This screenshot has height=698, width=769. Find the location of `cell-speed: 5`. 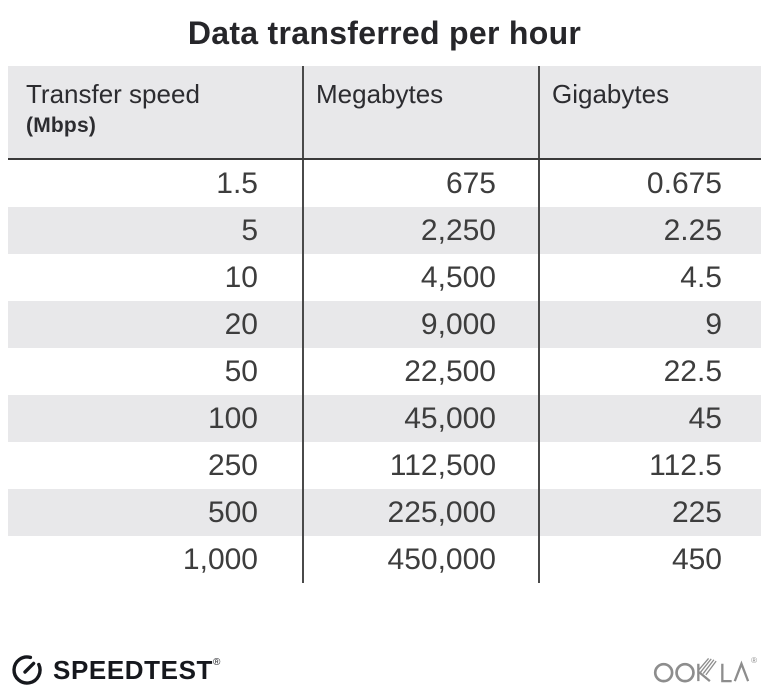

cell-speed: 5 is located at coordinates (249, 230).